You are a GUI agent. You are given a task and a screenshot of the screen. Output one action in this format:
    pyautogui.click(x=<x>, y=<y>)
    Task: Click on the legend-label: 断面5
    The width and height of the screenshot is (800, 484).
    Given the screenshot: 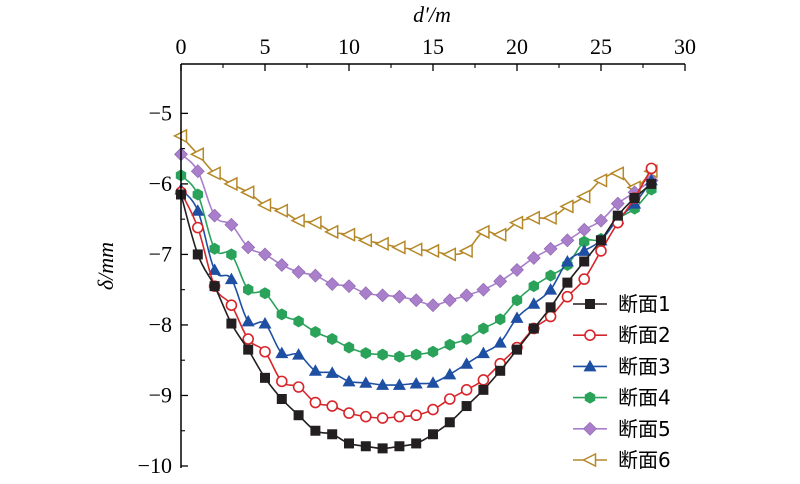 What is the action you would take?
    pyautogui.click(x=644, y=429)
    